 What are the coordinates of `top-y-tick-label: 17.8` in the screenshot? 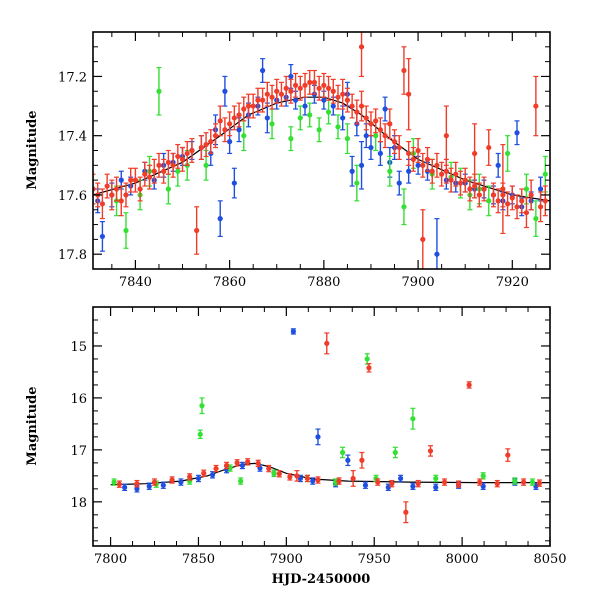 It's located at (72, 255).